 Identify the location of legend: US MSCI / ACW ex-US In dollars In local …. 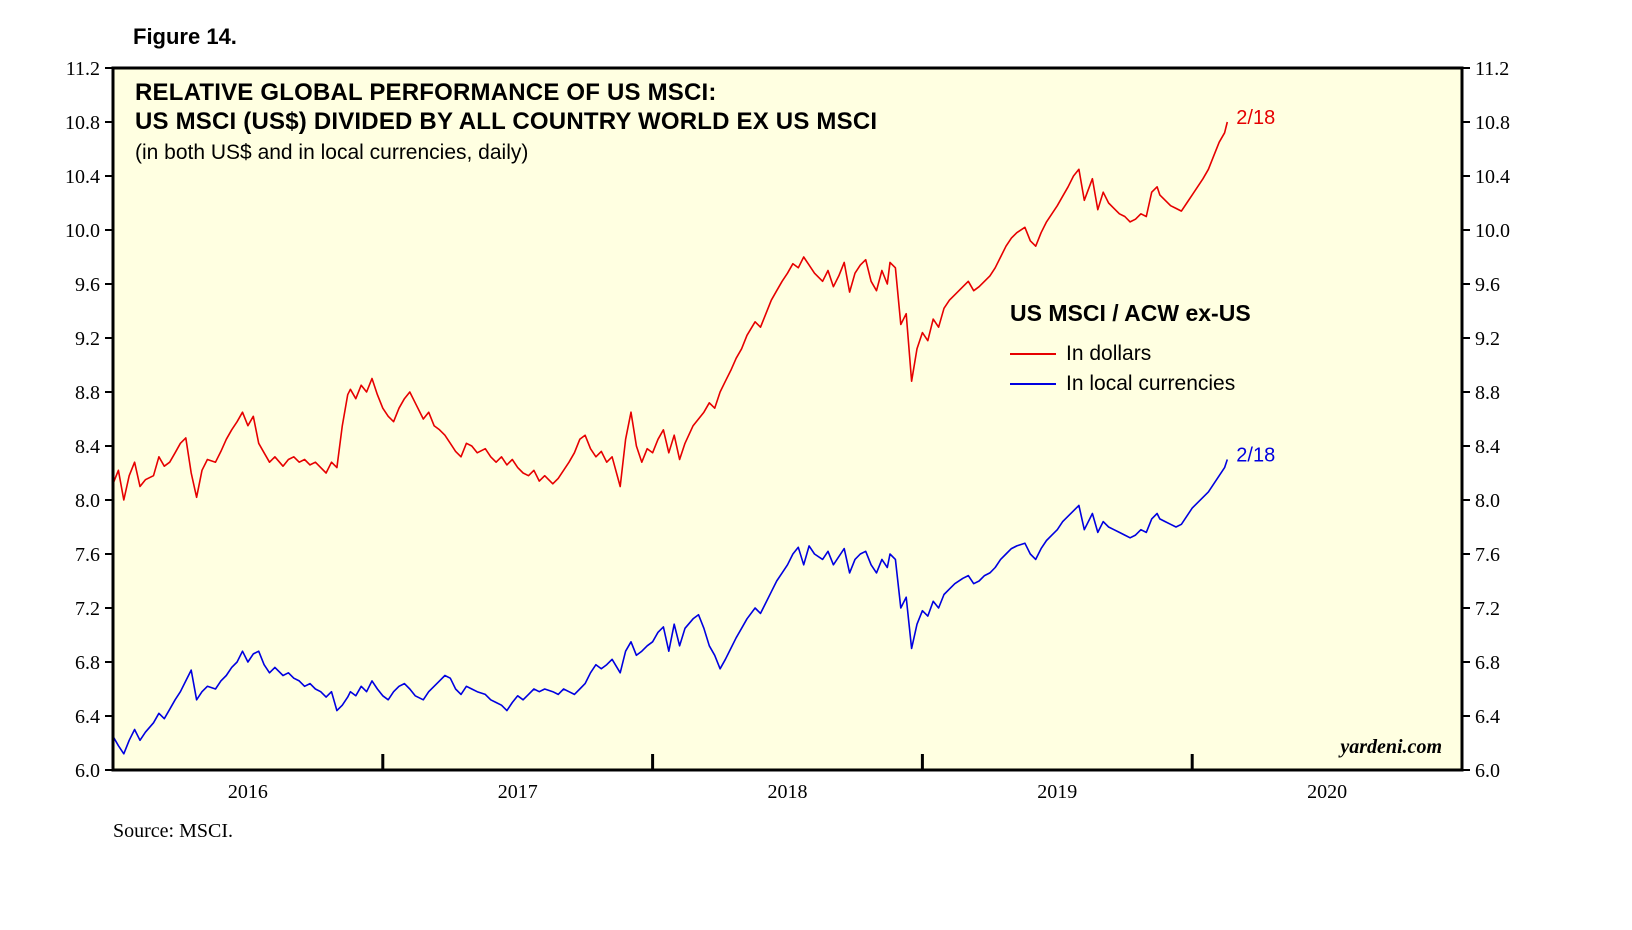
(1130, 349).